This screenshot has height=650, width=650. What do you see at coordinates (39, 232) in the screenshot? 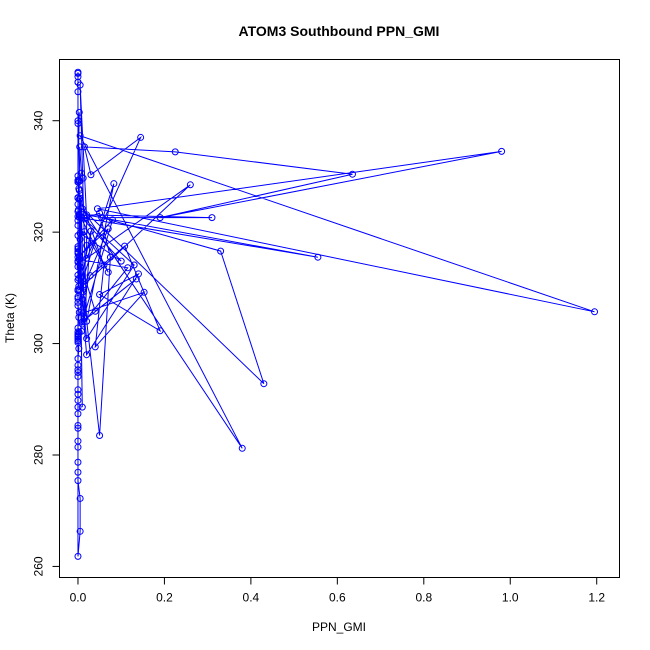
I see `y-tick-label: 320` at bounding box center [39, 232].